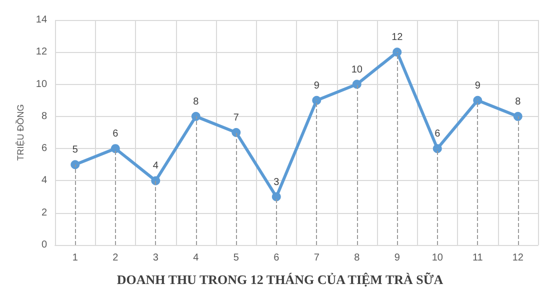 The image size is (560, 301). I want to click on y-tick-label: 8, so click(44, 116).